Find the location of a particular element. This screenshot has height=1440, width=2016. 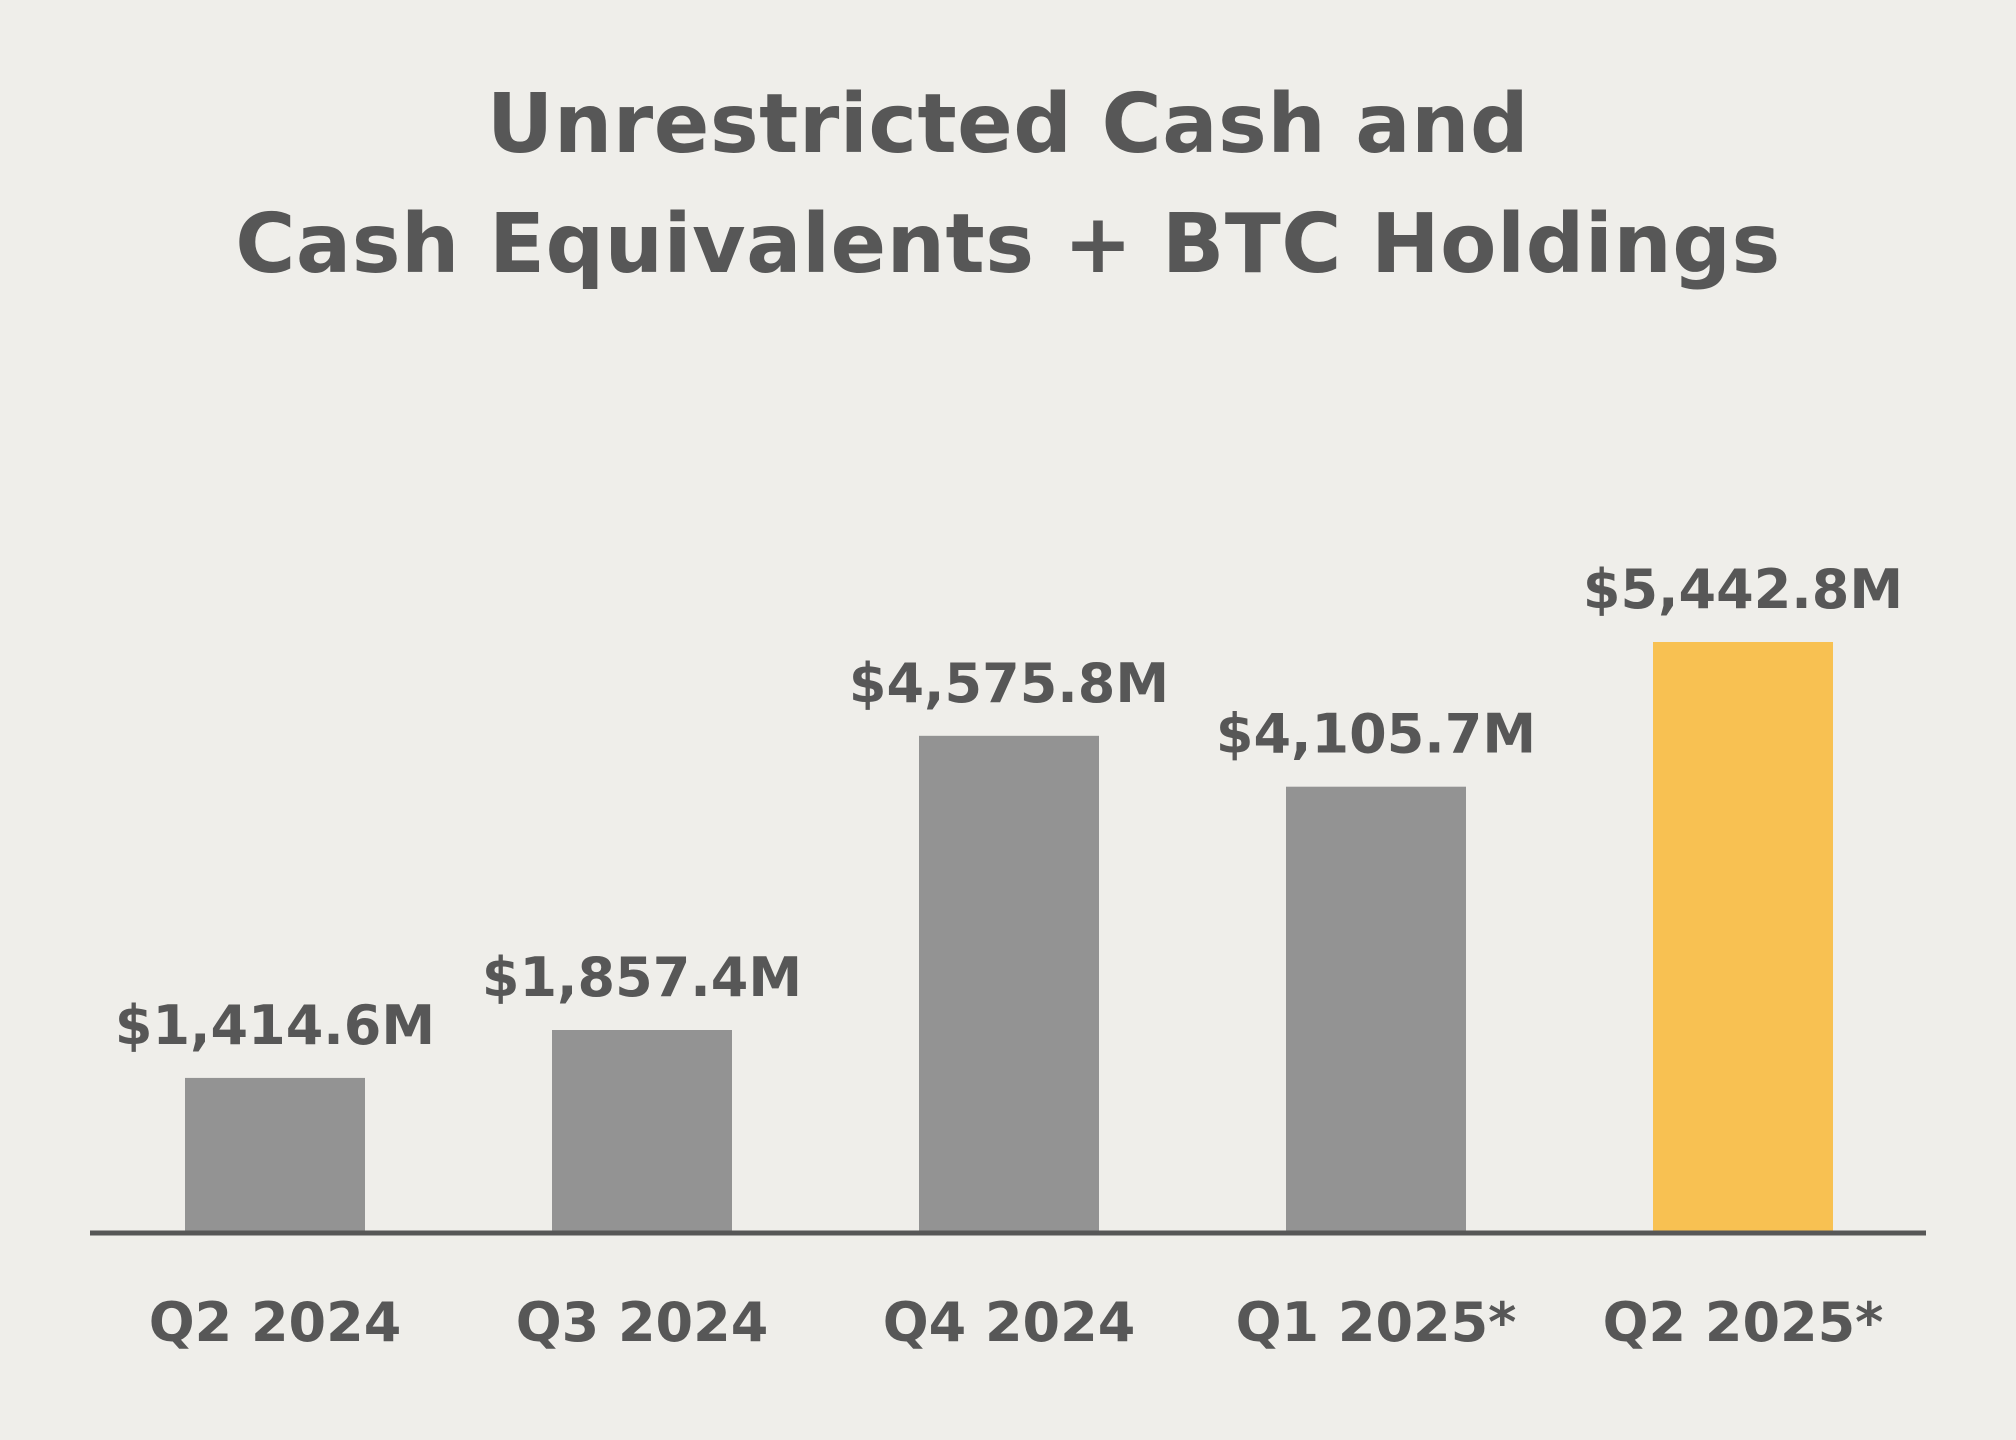

x-tick-label: Q2 2025* is located at coordinates (1743, 1322).